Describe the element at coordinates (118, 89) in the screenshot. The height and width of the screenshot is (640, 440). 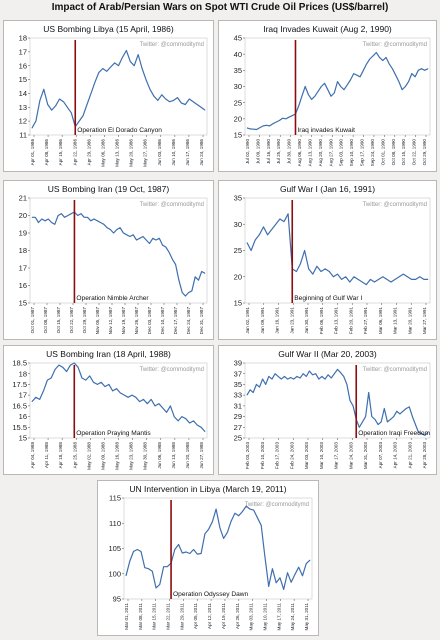
I see `price-series-line` at that location.